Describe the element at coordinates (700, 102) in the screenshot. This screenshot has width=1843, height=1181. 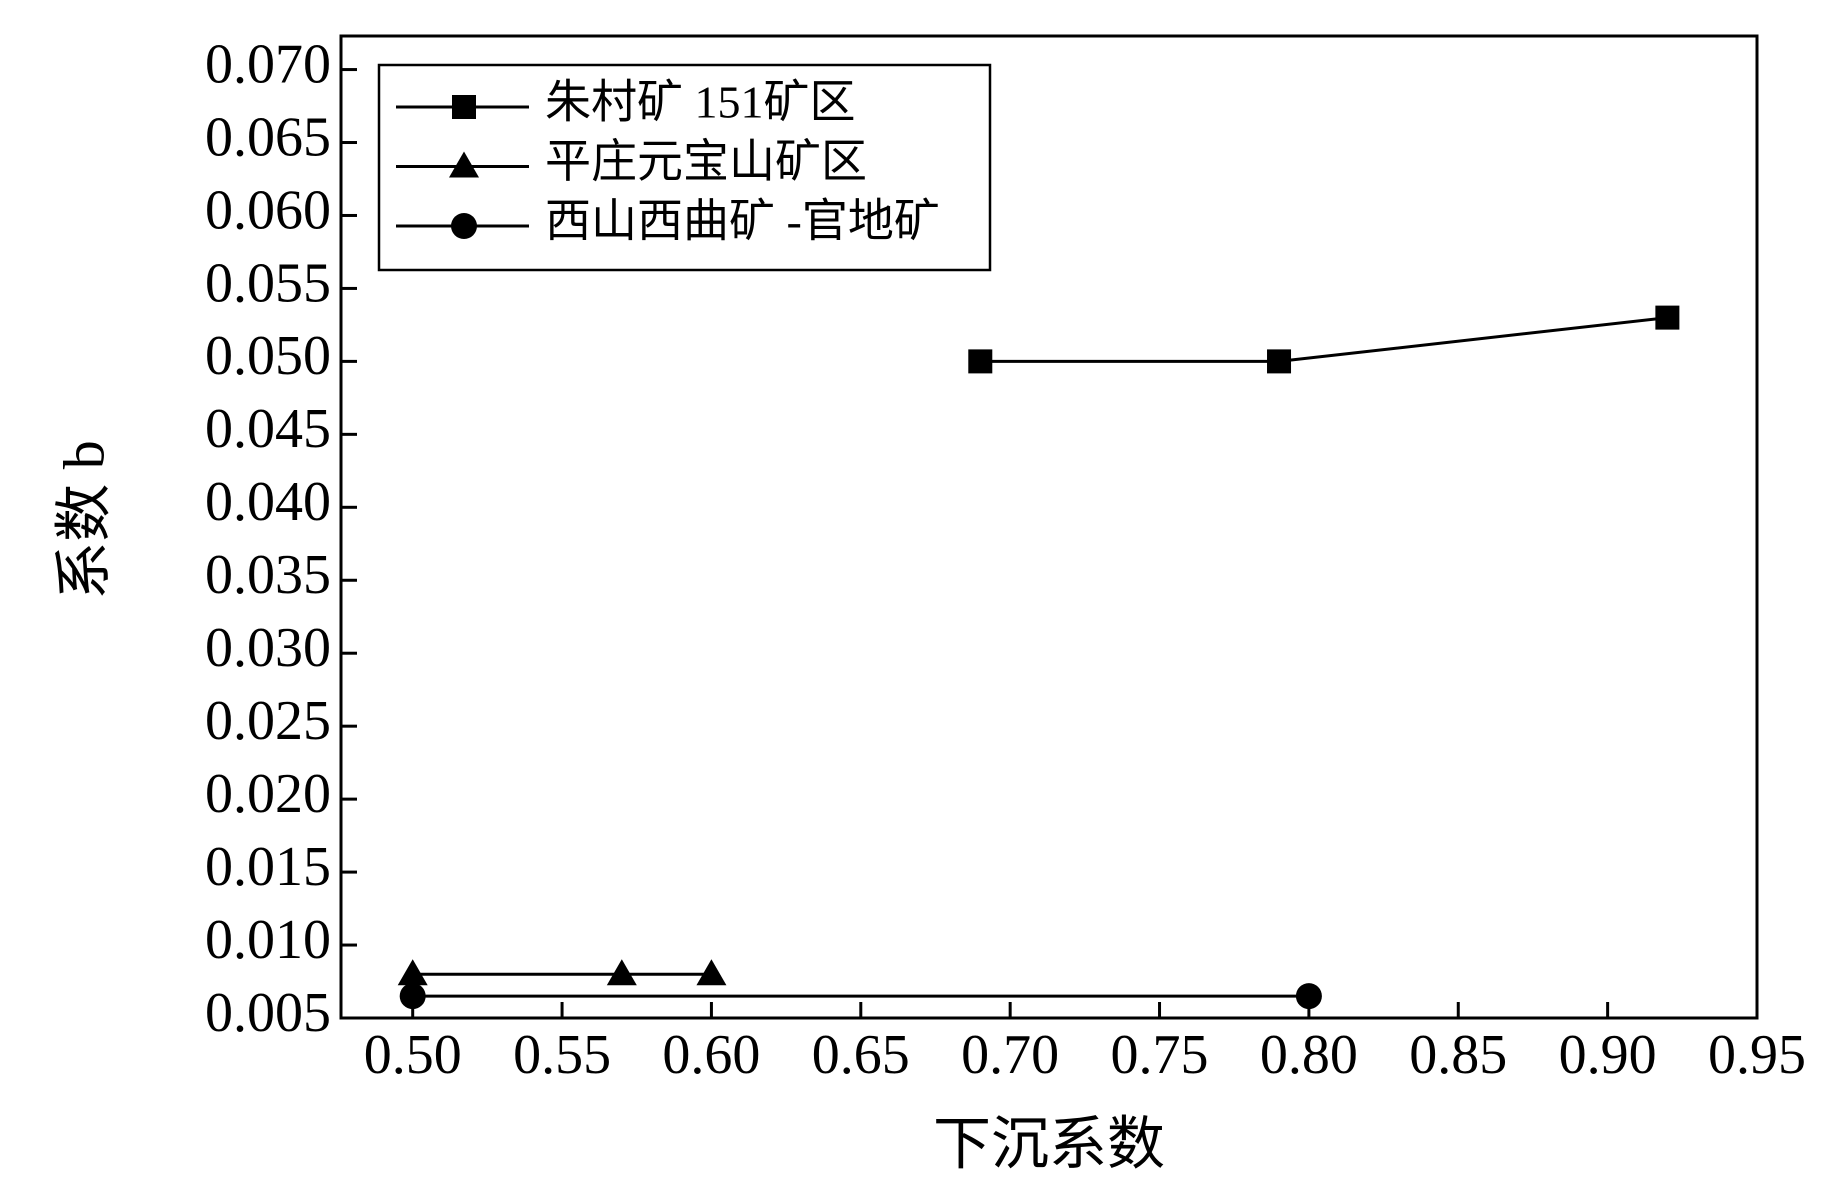
I see `legend-label: 朱村矿 151矿区` at that location.